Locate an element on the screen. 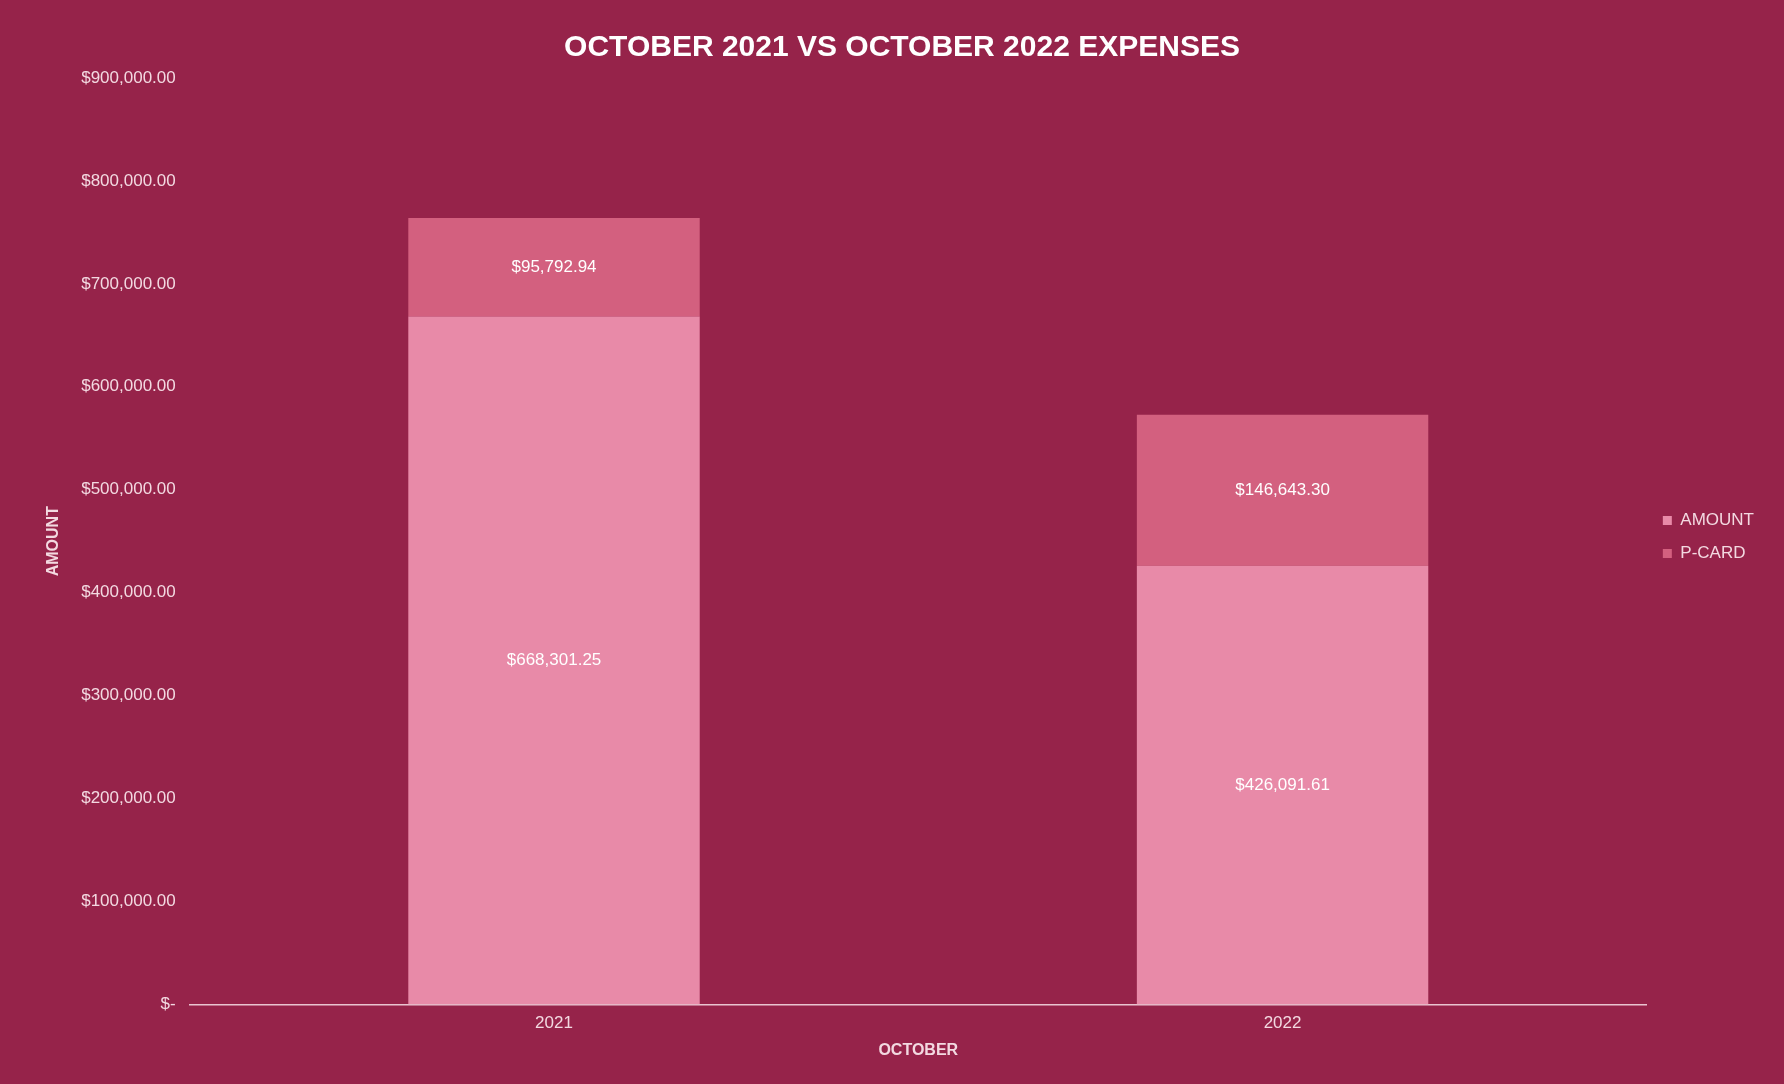 The image size is (1784, 1084). y-tick-label: $700,000.00 is located at coordinates (128, 283).